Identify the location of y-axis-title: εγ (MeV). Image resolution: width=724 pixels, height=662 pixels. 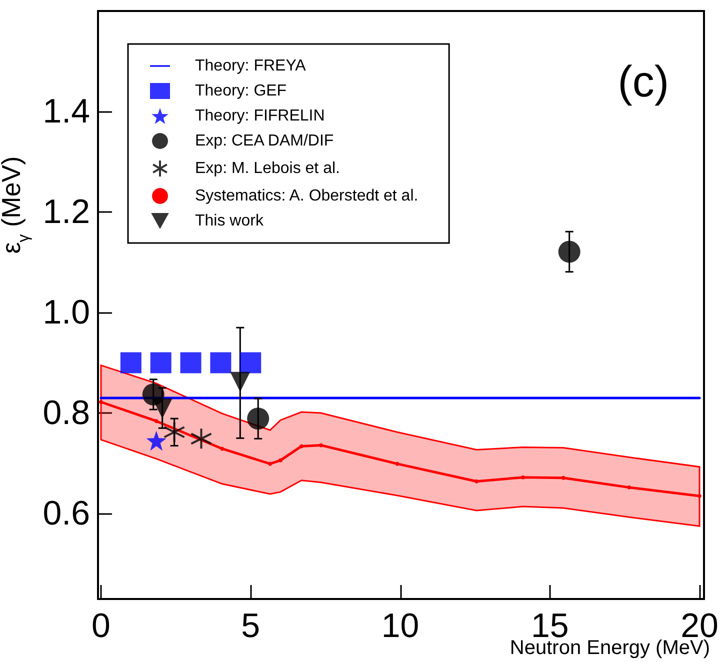
(16, 205).